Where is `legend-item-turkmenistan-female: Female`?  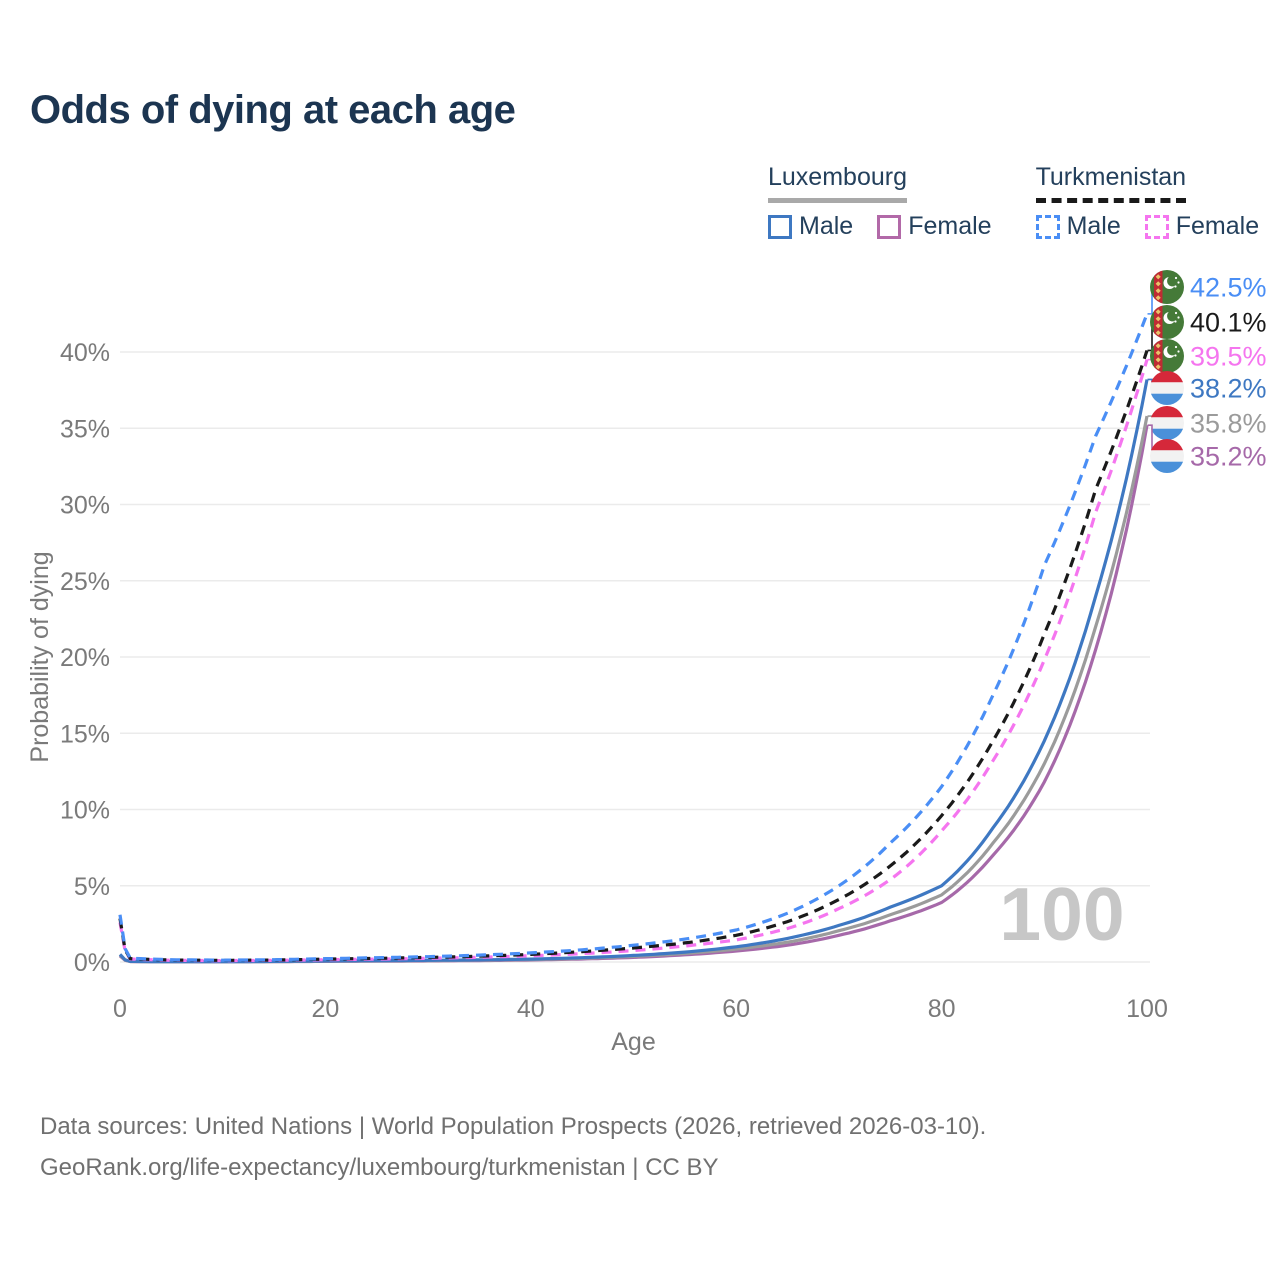 legend-item-turkmenistan-female: Female is located at coordinates (1202, 226).